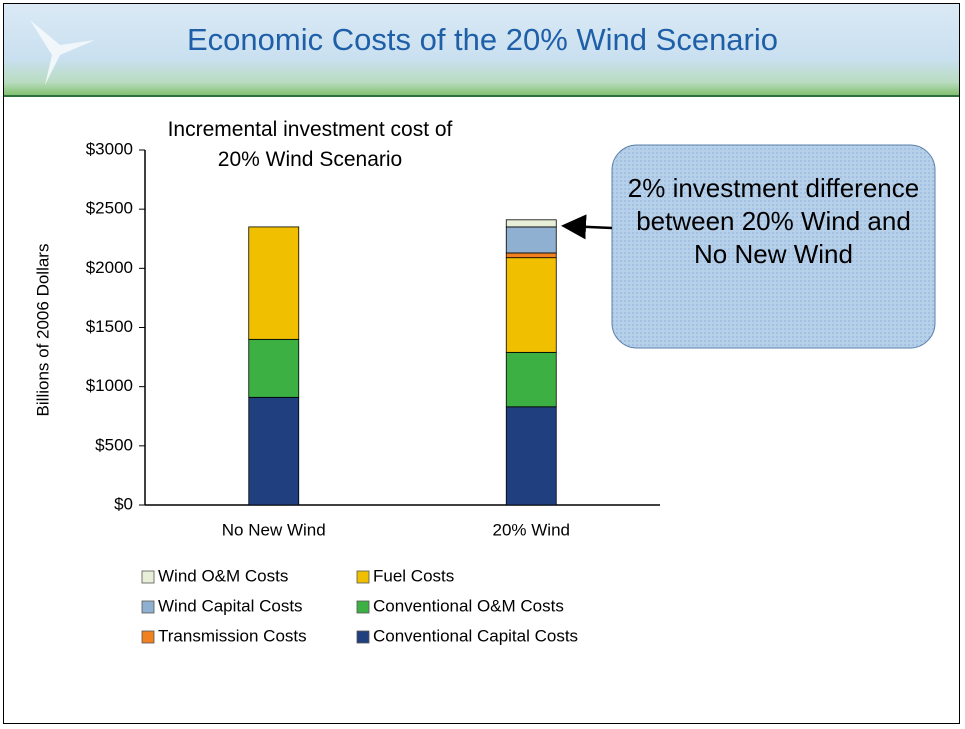 The width and height of the screenshot is (965, 729). I want to click on y-tick-label: $1000, so click(109, 385).